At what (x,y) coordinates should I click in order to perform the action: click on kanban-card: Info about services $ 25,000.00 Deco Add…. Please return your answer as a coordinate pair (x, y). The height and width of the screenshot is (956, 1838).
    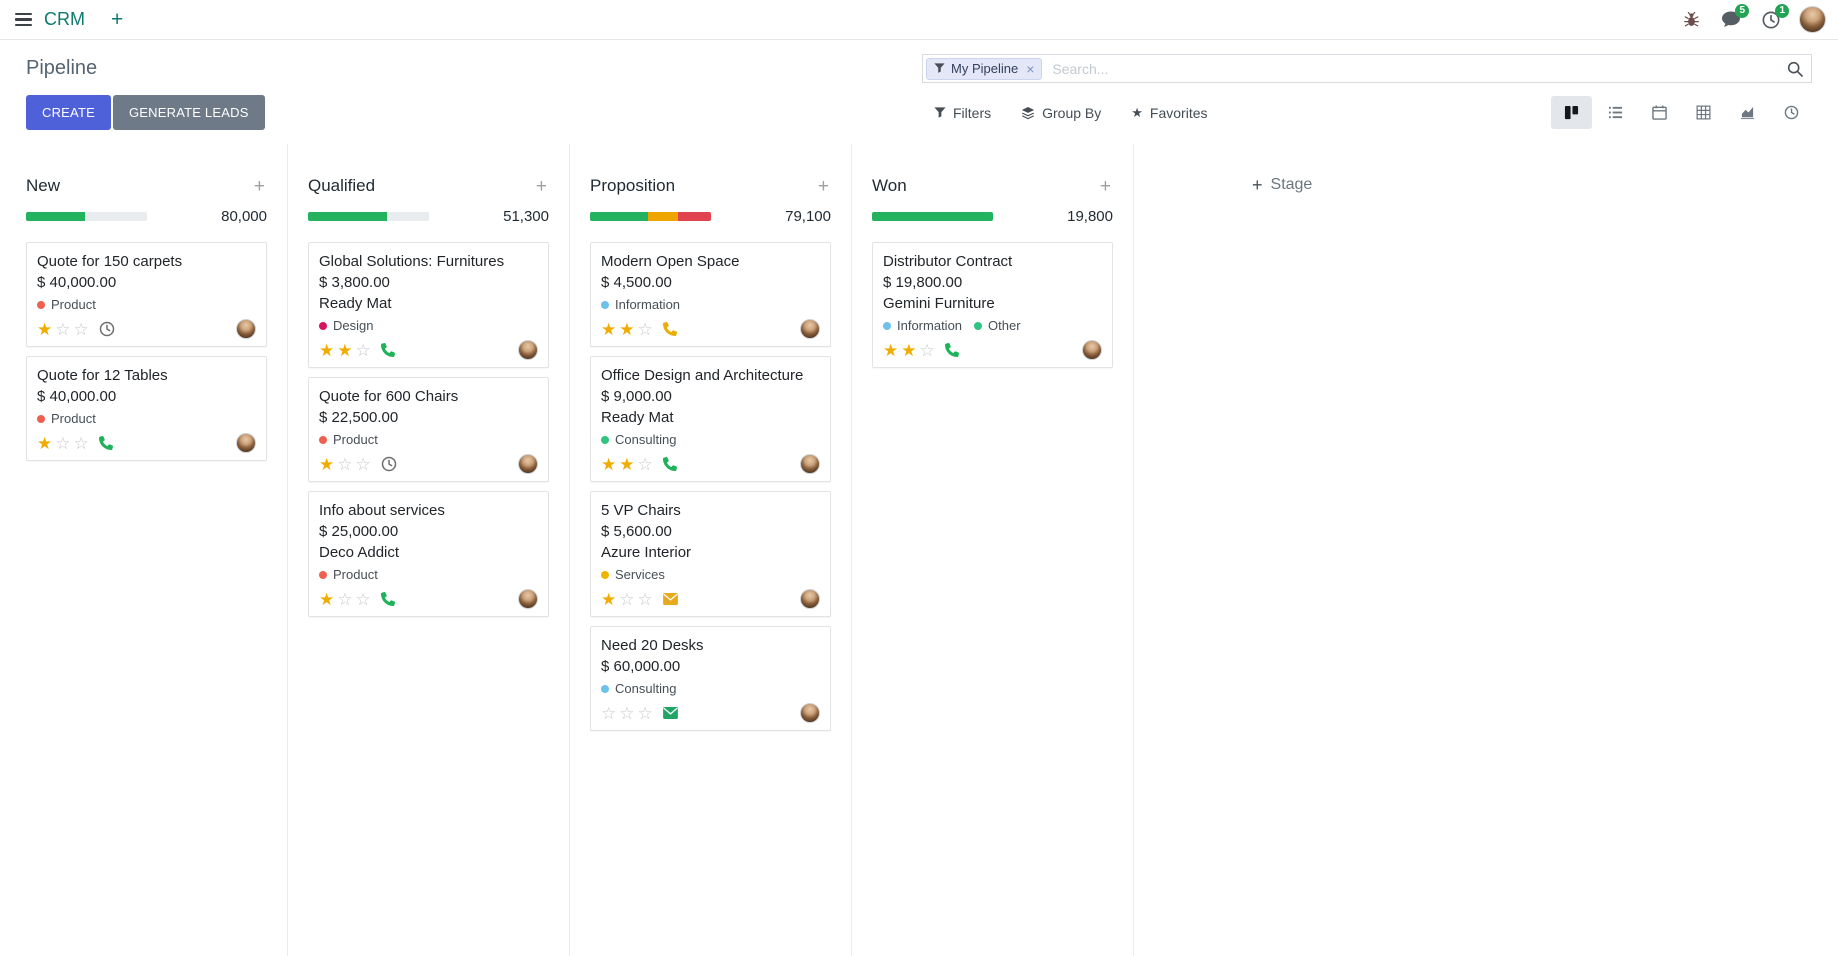
    Looking at the image, I should click on (428, 554).